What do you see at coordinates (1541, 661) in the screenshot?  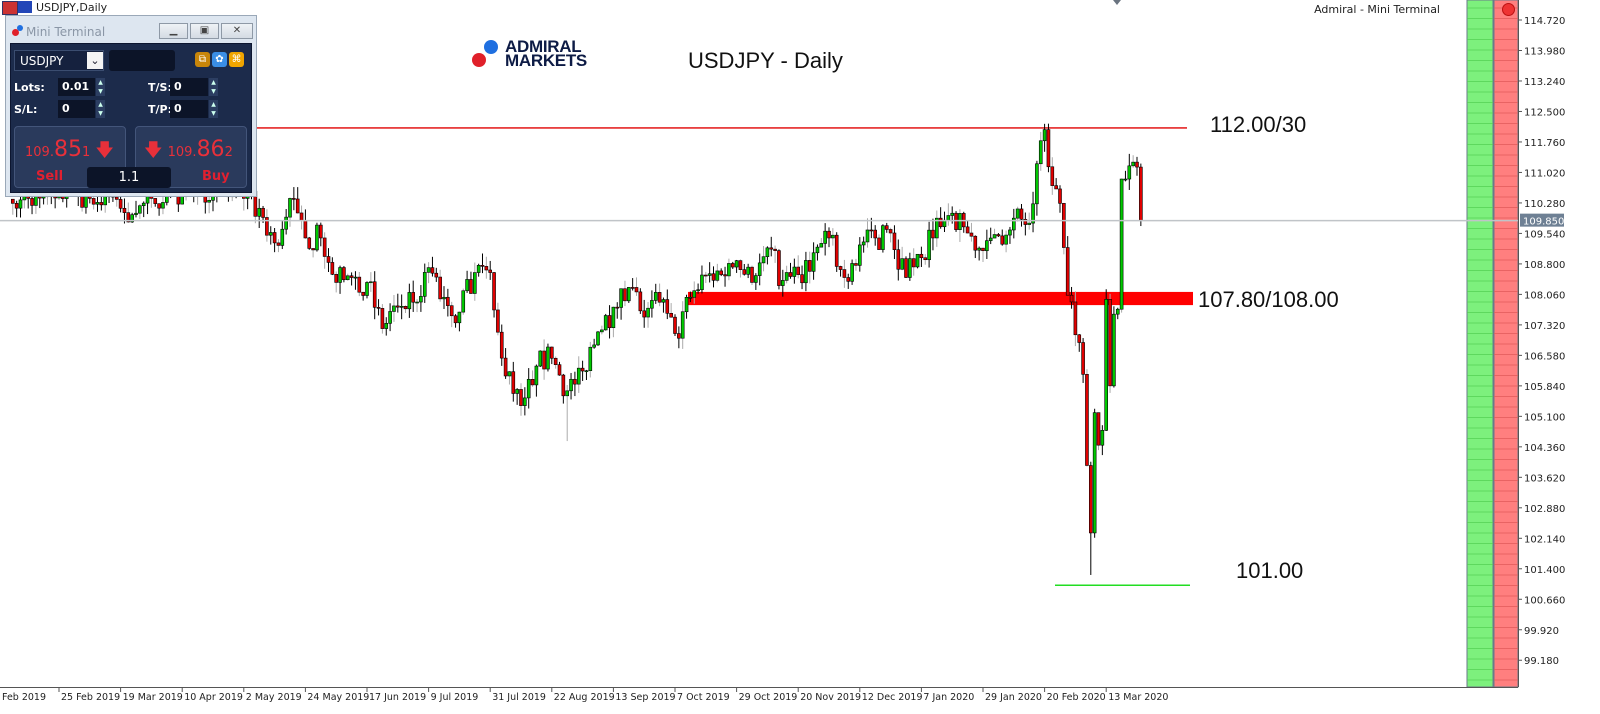 I see `y-tick-label: 99.180` at bounding box center [1541, 661].